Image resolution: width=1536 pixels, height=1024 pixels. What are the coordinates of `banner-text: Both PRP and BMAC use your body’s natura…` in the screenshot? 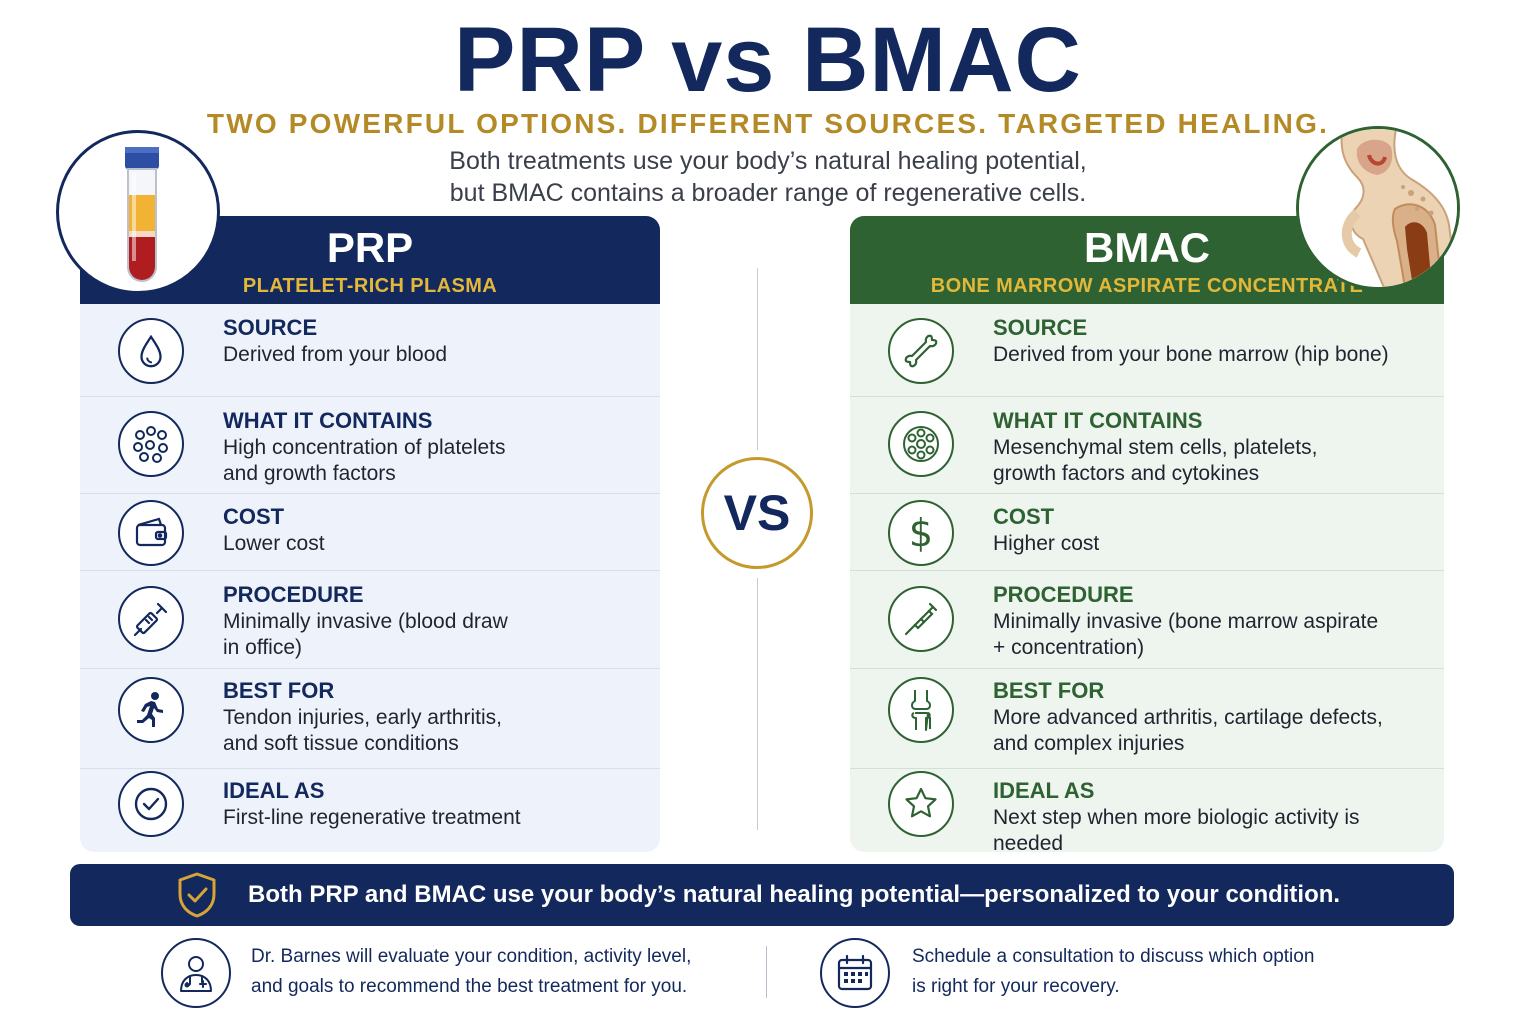 It's located at (794, 894).